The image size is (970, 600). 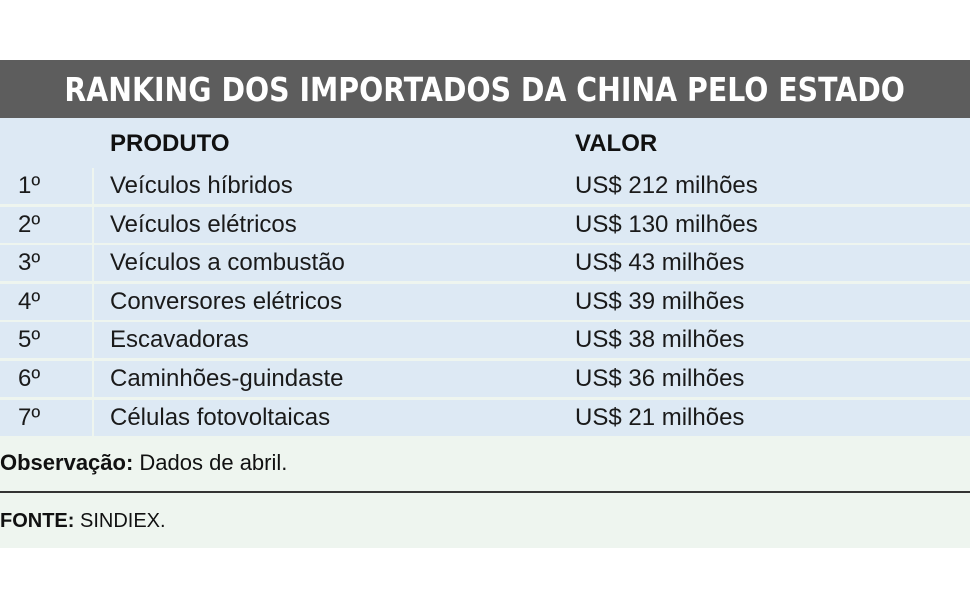 What do you see at coordinates (29, 378) in the screenshot?
I see `rank-cell: 6º` at bounding box center [29, 378].